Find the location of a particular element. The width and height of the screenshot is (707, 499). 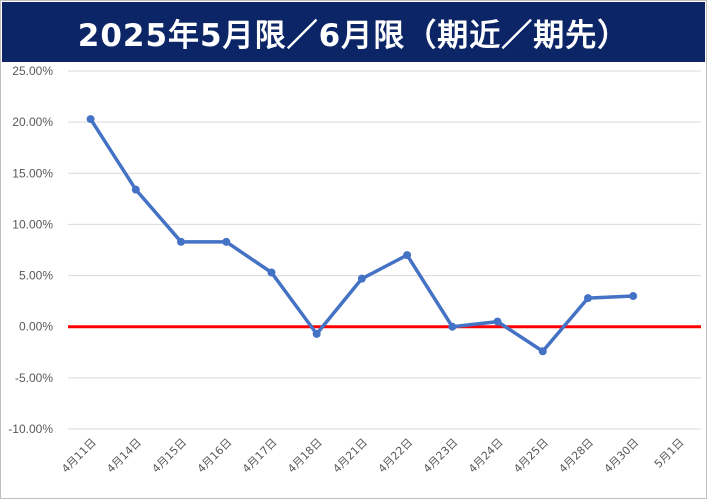

y-tick-label: 20.00% is located at coordinates (32, 122).